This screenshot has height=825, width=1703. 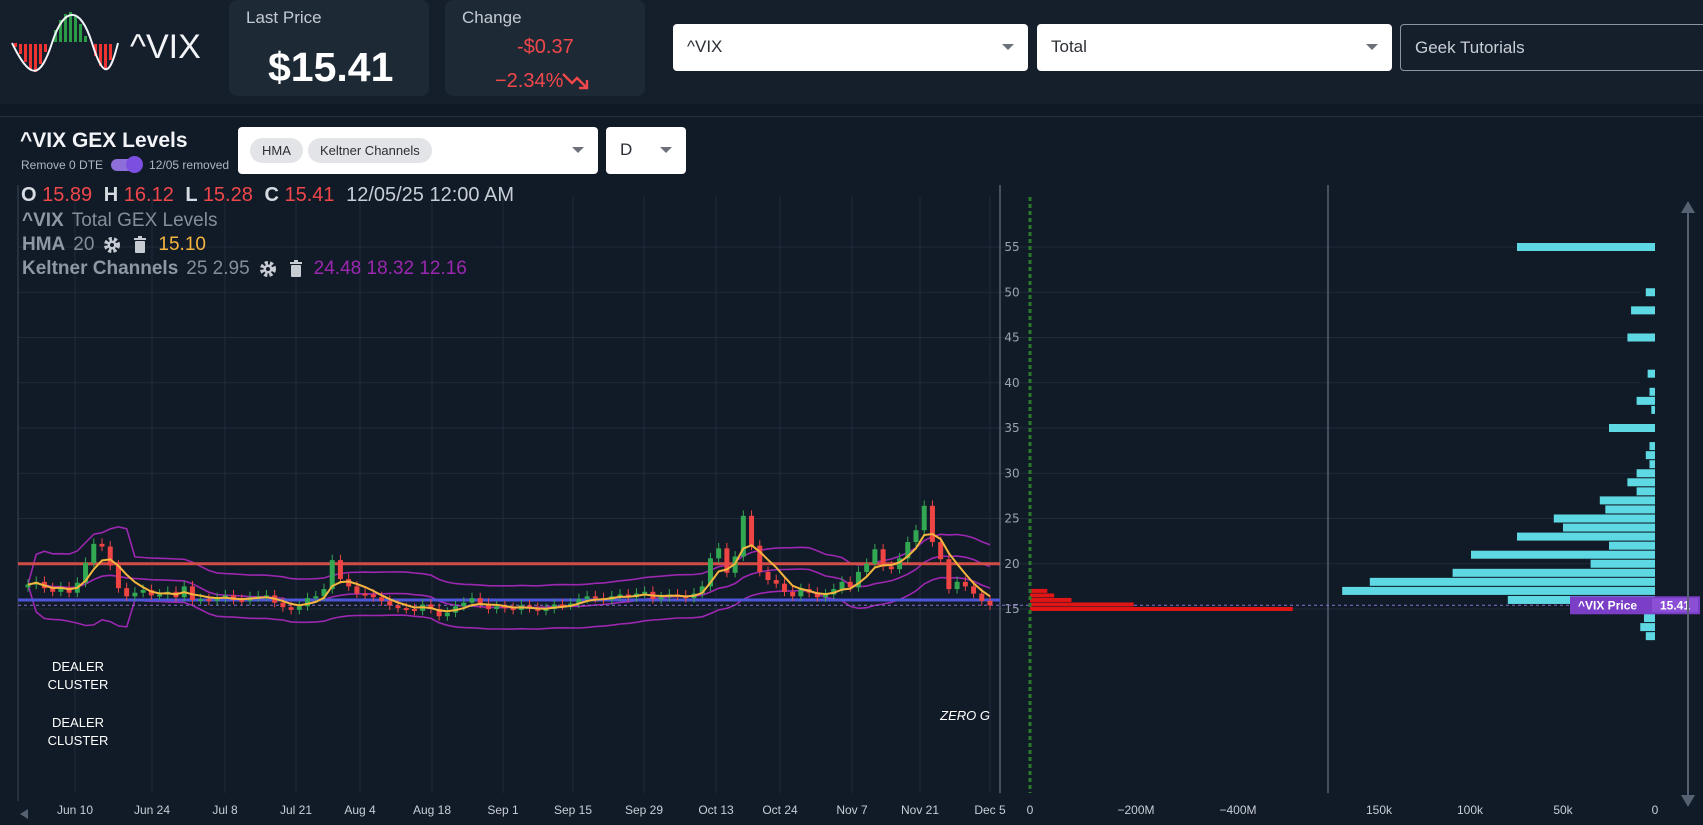 I want to click on toggle-knob, so click(x=135, y=164).